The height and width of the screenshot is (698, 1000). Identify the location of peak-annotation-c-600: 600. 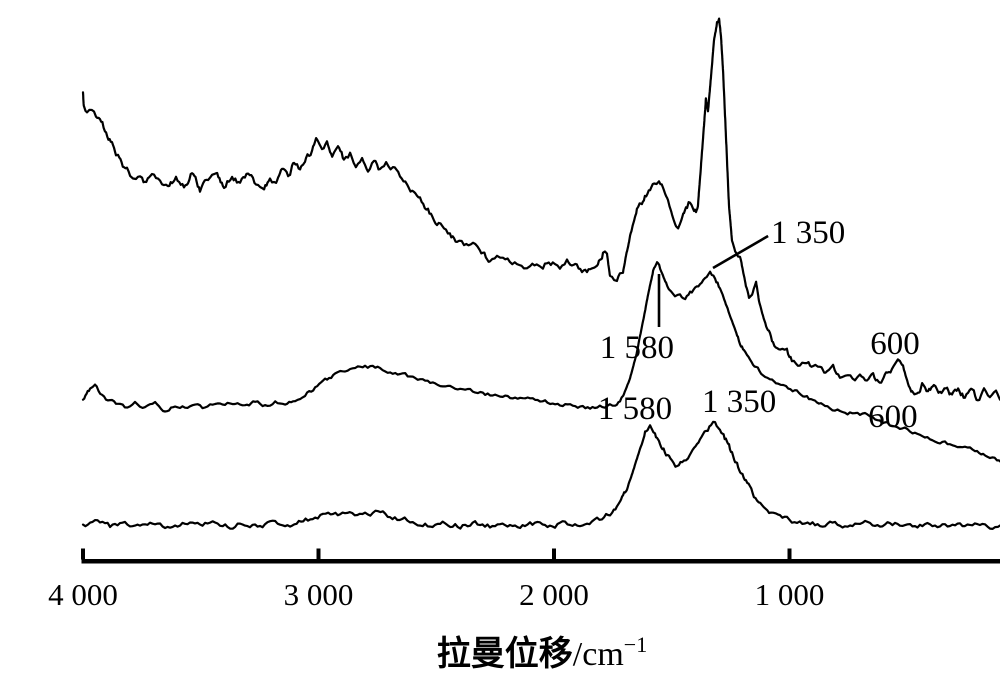
(895, 344).